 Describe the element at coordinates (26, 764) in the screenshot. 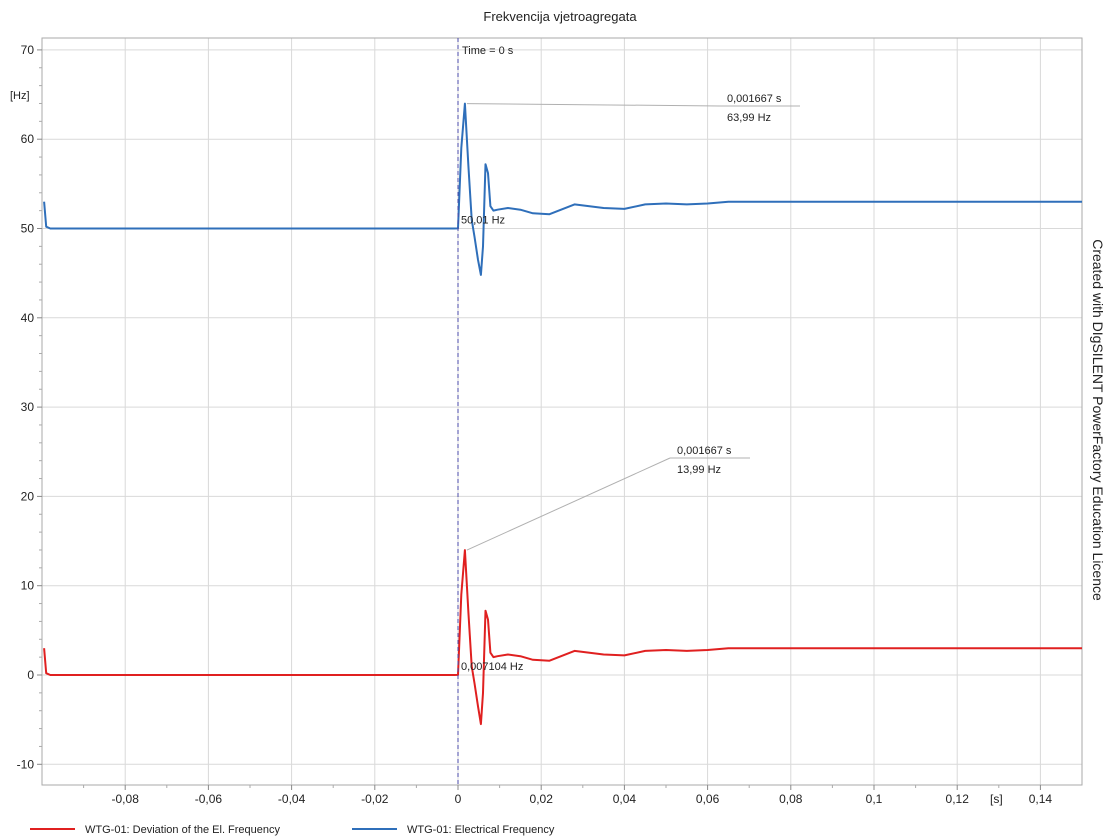

I see `y-tick-label: -10` at that location.